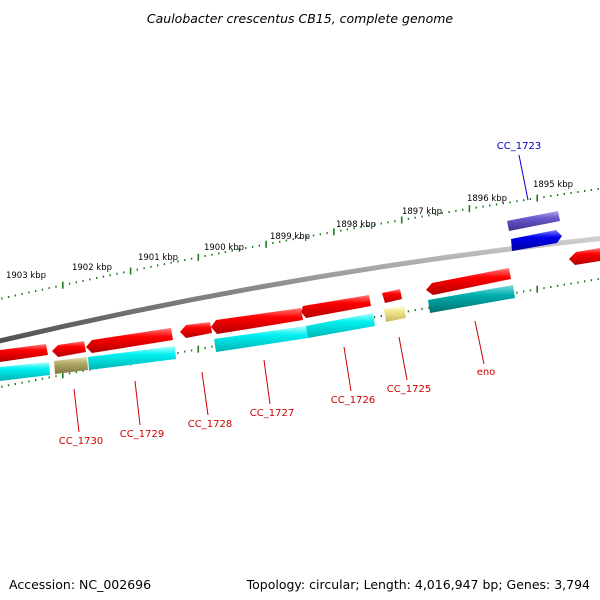  I want to click on gene-label-cc1730: CC_1730, so click(81, 441).